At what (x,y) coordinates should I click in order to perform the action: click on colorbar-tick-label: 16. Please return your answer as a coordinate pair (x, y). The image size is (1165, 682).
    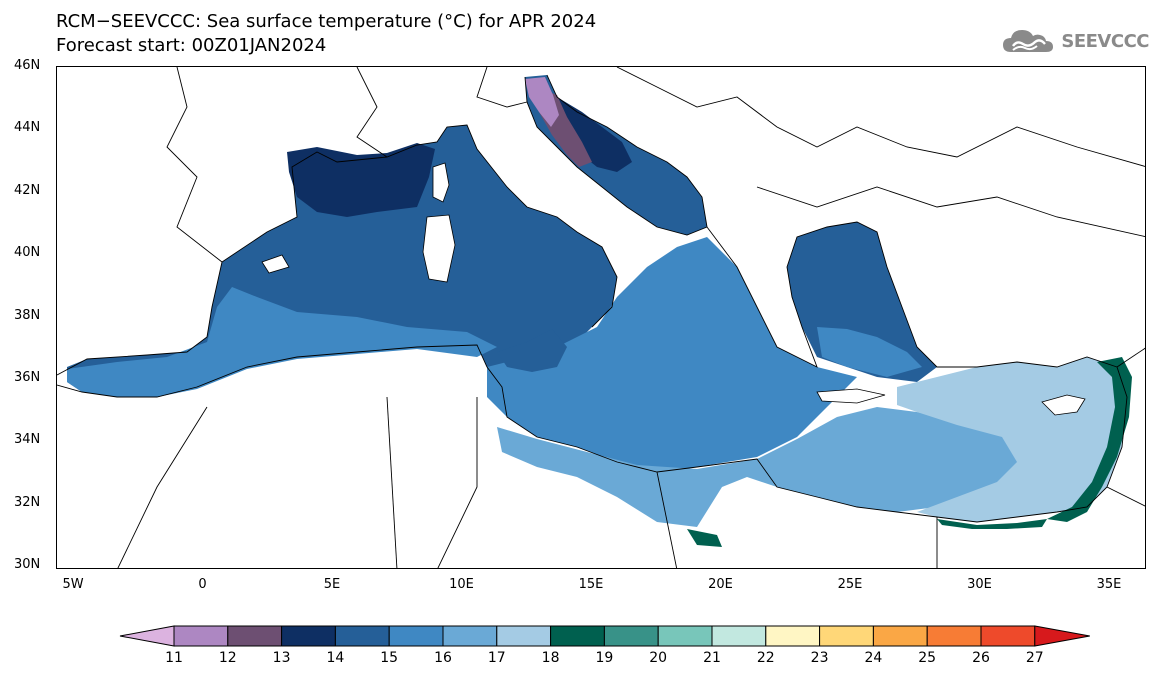
    Looking at the image, I should click on (443, 658).